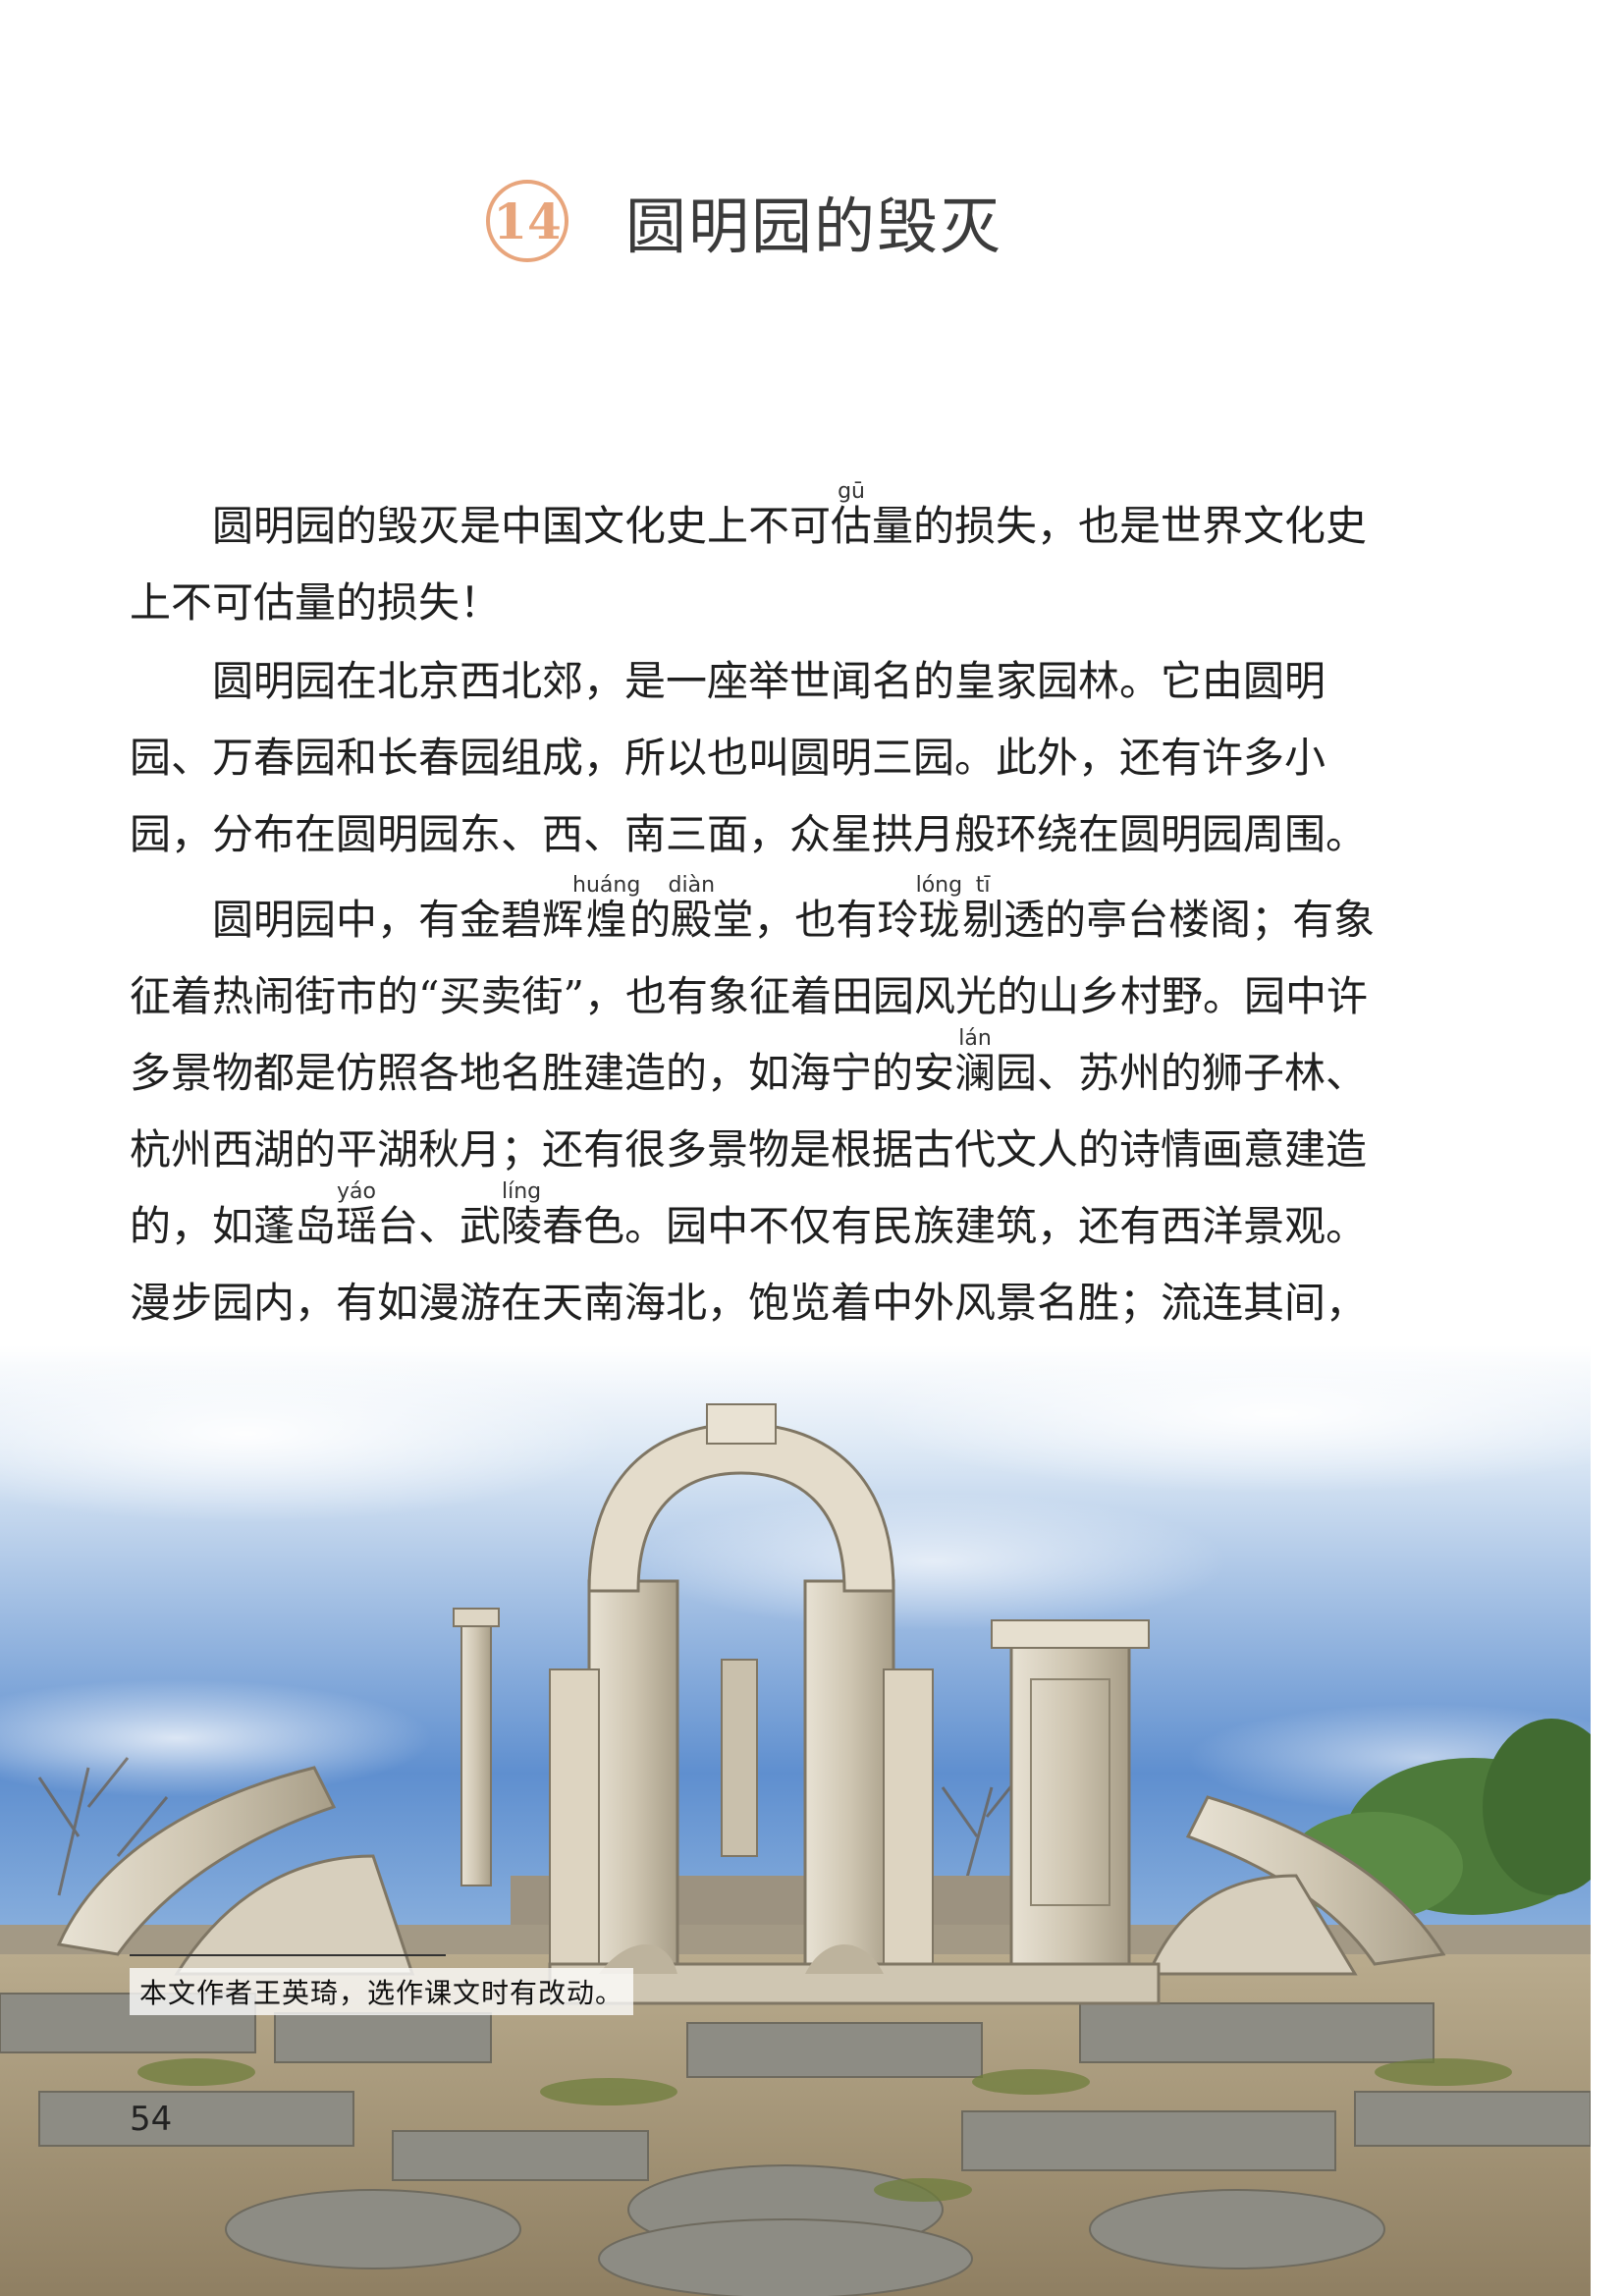 The height and width of the screenshot is (2296, 1623). Describe the element at coordinates (522, 526) in the screenshot. I see `text-run: 圆明园的毁灭是中国文化史上不可` at that location.